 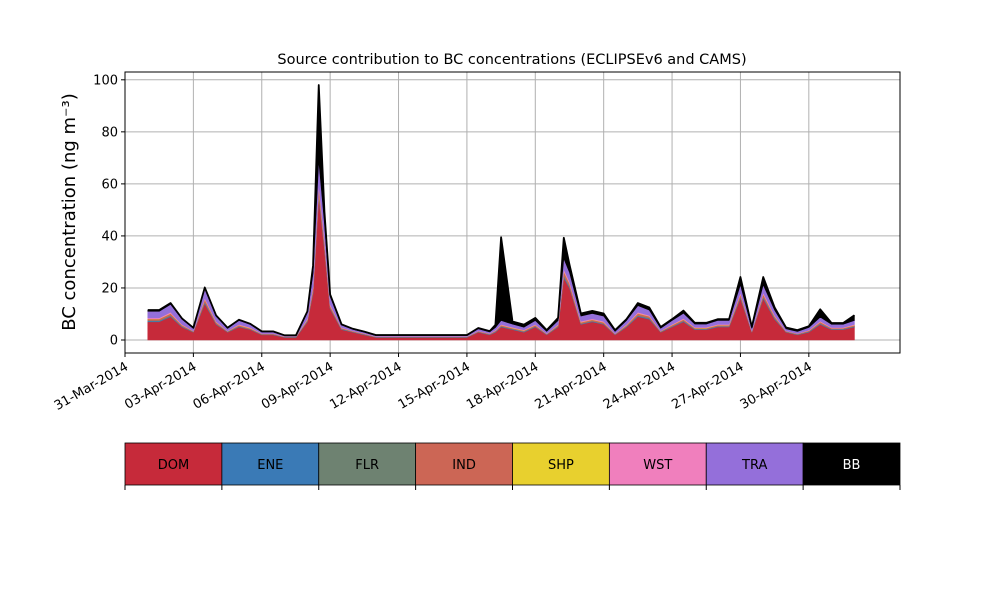 I want to click on y-tick-label: 20, so click(x=109, y=288).